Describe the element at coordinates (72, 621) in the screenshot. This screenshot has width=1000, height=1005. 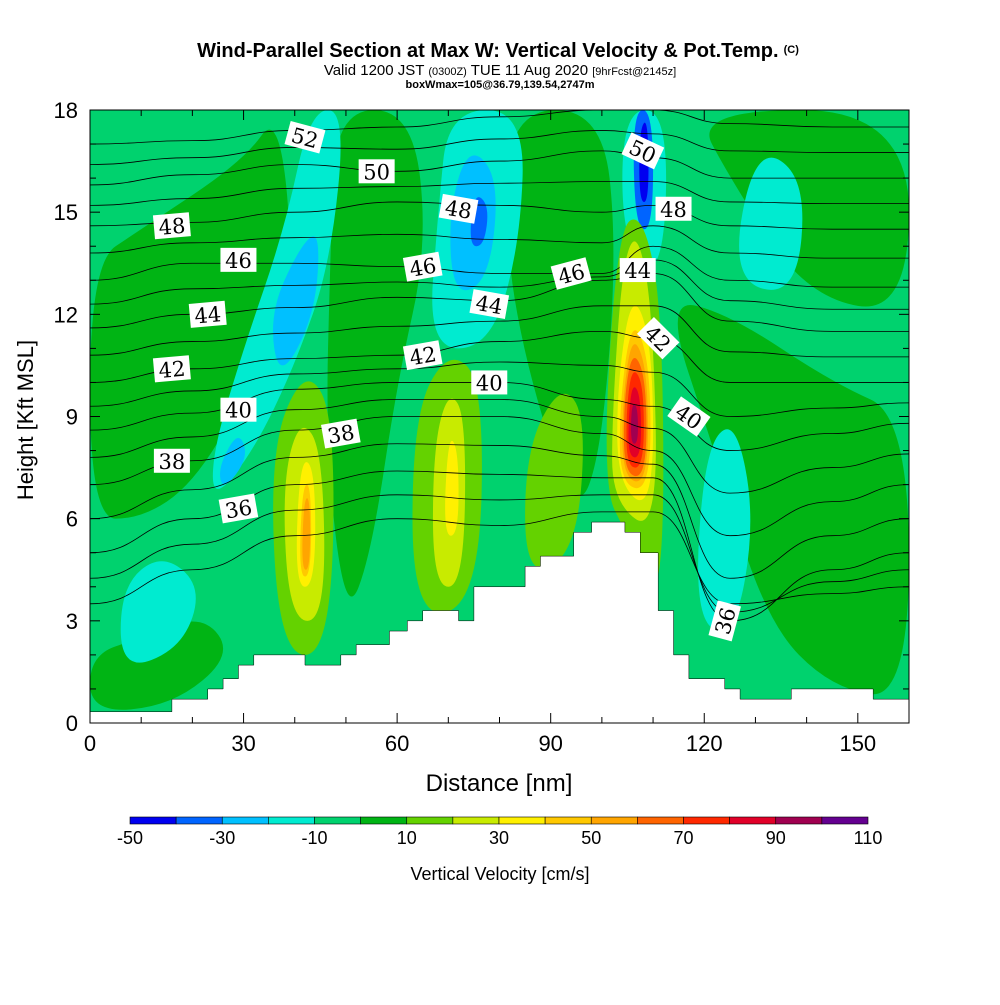
I see `y-tick-label: 3` at that location.